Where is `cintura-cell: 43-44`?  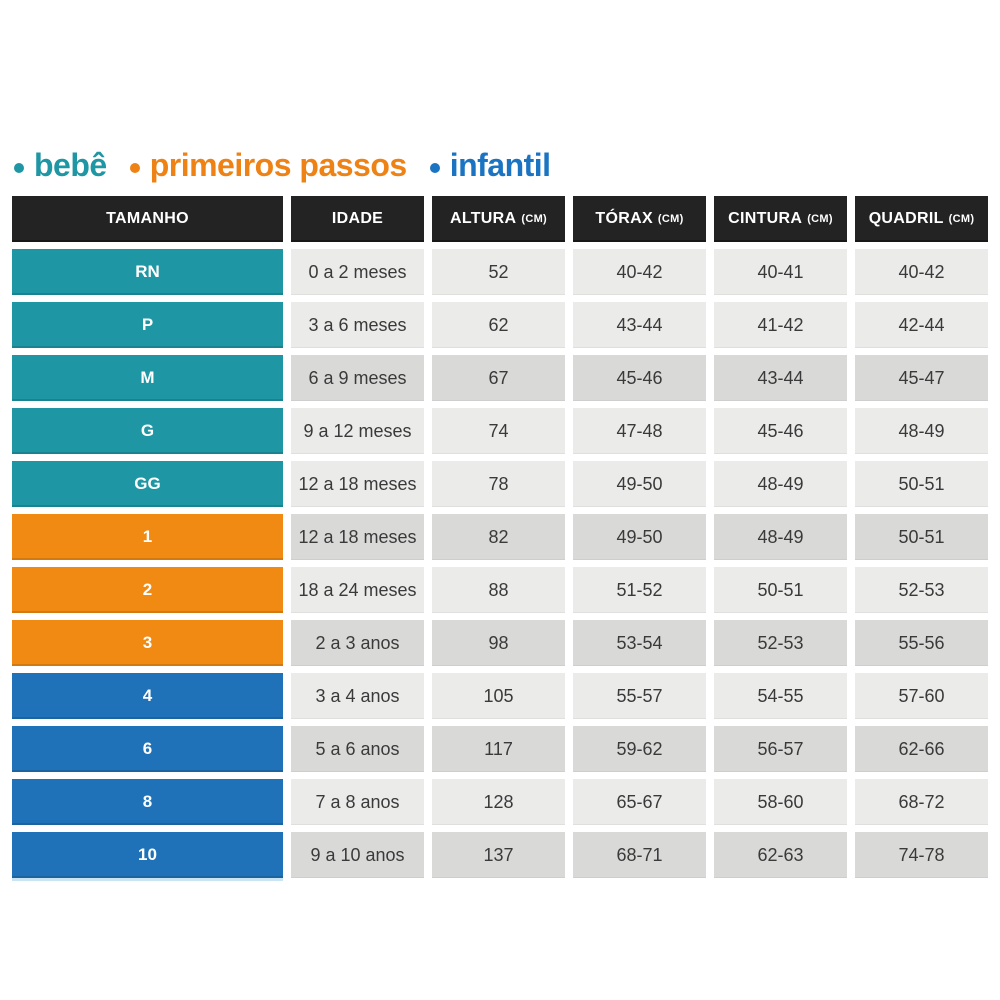
cintura-cell: 43-44 is located at coordinates (780, 378).